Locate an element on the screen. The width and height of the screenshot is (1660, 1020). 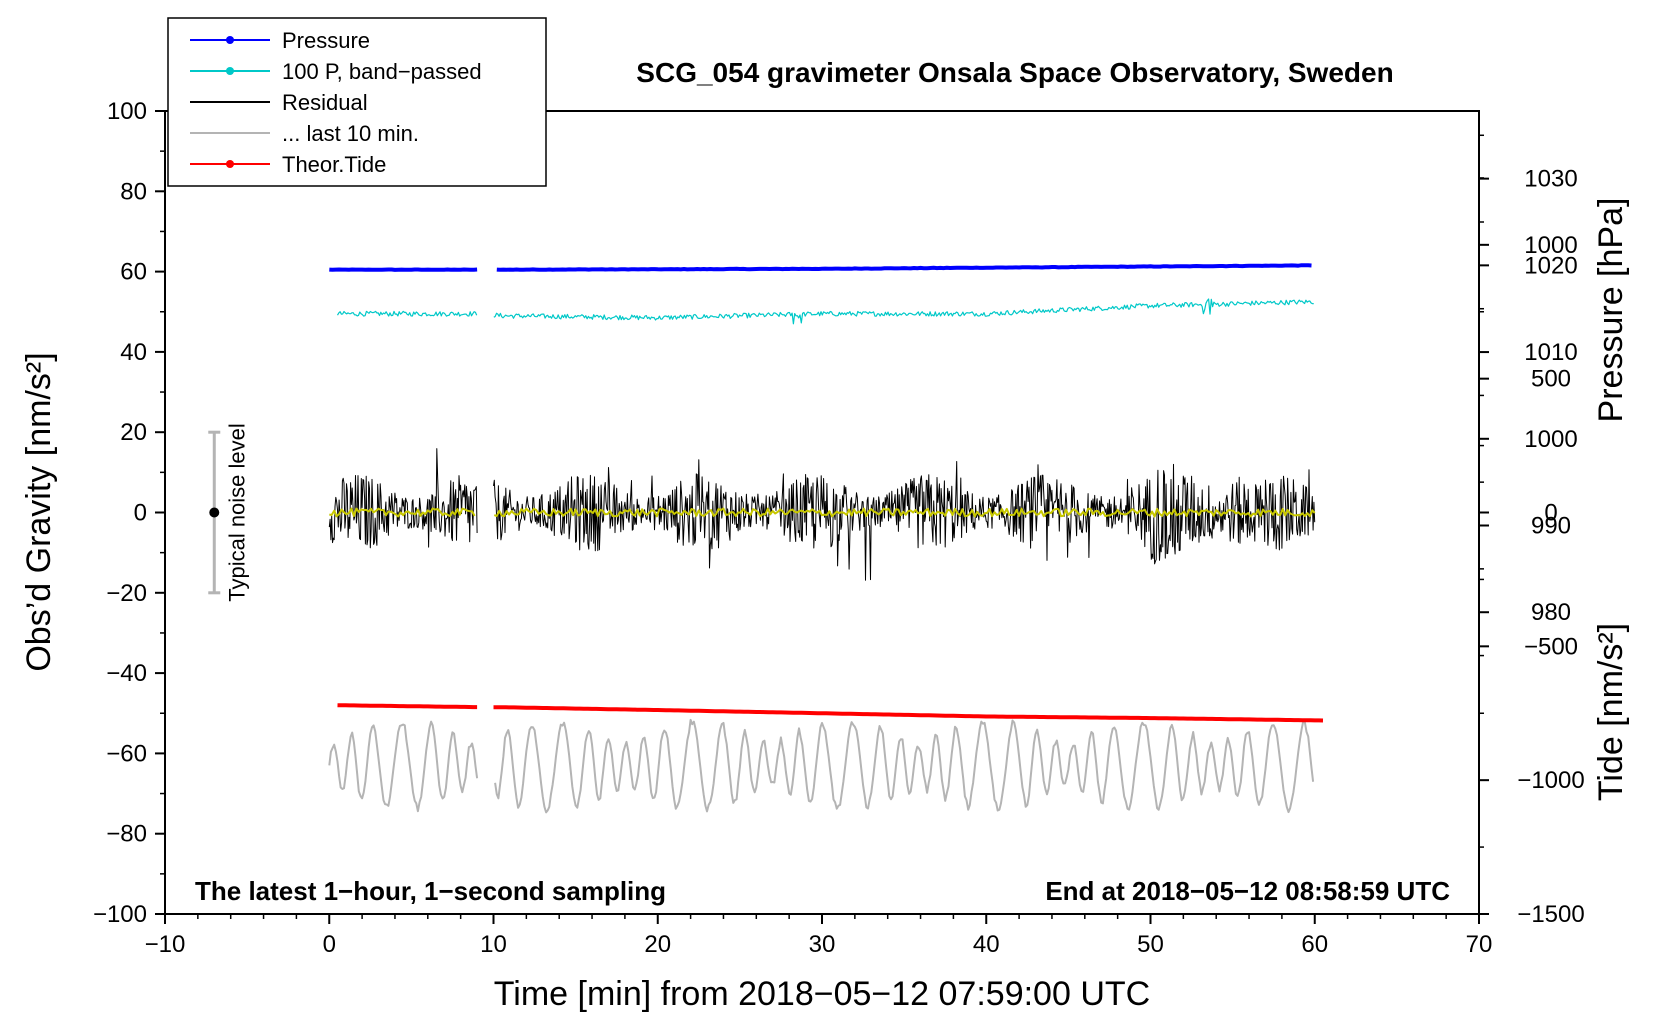
y-tick-label: 80 is located at coordinates (133, 191).